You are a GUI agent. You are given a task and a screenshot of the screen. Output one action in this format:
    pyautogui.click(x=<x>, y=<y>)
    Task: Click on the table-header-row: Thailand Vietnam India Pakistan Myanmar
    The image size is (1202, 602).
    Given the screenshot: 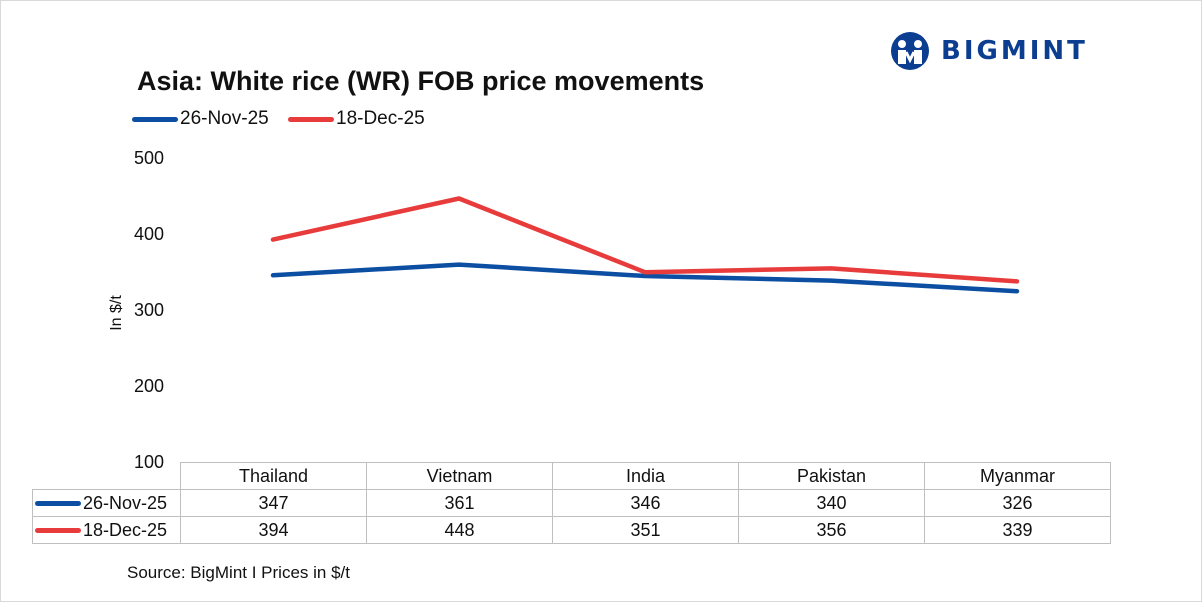 What is the action you would take?
    pyautogui.click(x=572, y=476)
    